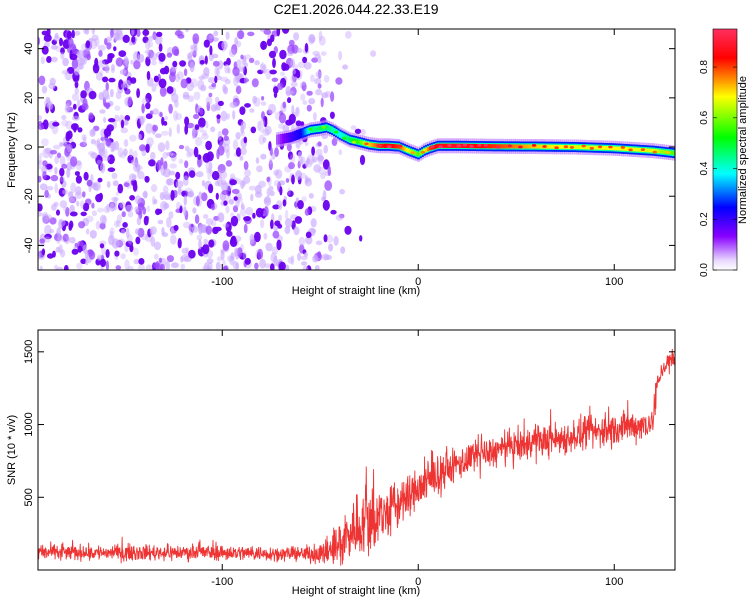  Describe the element at coordinates (704, 219) in the screenshot. I see `colorbar-tick-label: 0.2` at that location.